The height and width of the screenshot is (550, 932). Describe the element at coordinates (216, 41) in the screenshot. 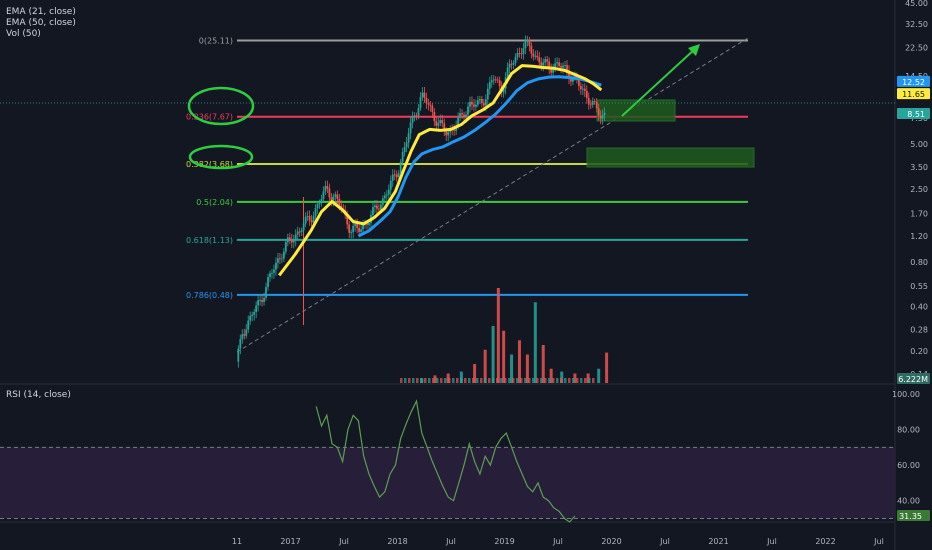

I see `fib-label-0: 0(25.11)` at that location.